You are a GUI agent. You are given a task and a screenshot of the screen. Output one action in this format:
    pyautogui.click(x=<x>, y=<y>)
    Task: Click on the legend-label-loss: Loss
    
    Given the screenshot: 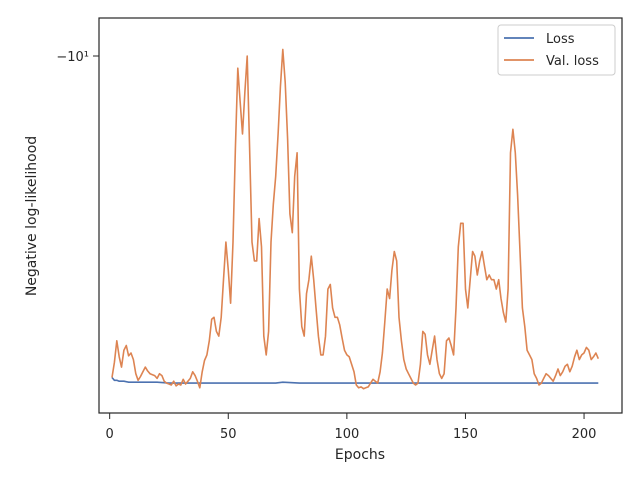 What is the action you would take?
    pyautogui.click(x=560, y=39)
    